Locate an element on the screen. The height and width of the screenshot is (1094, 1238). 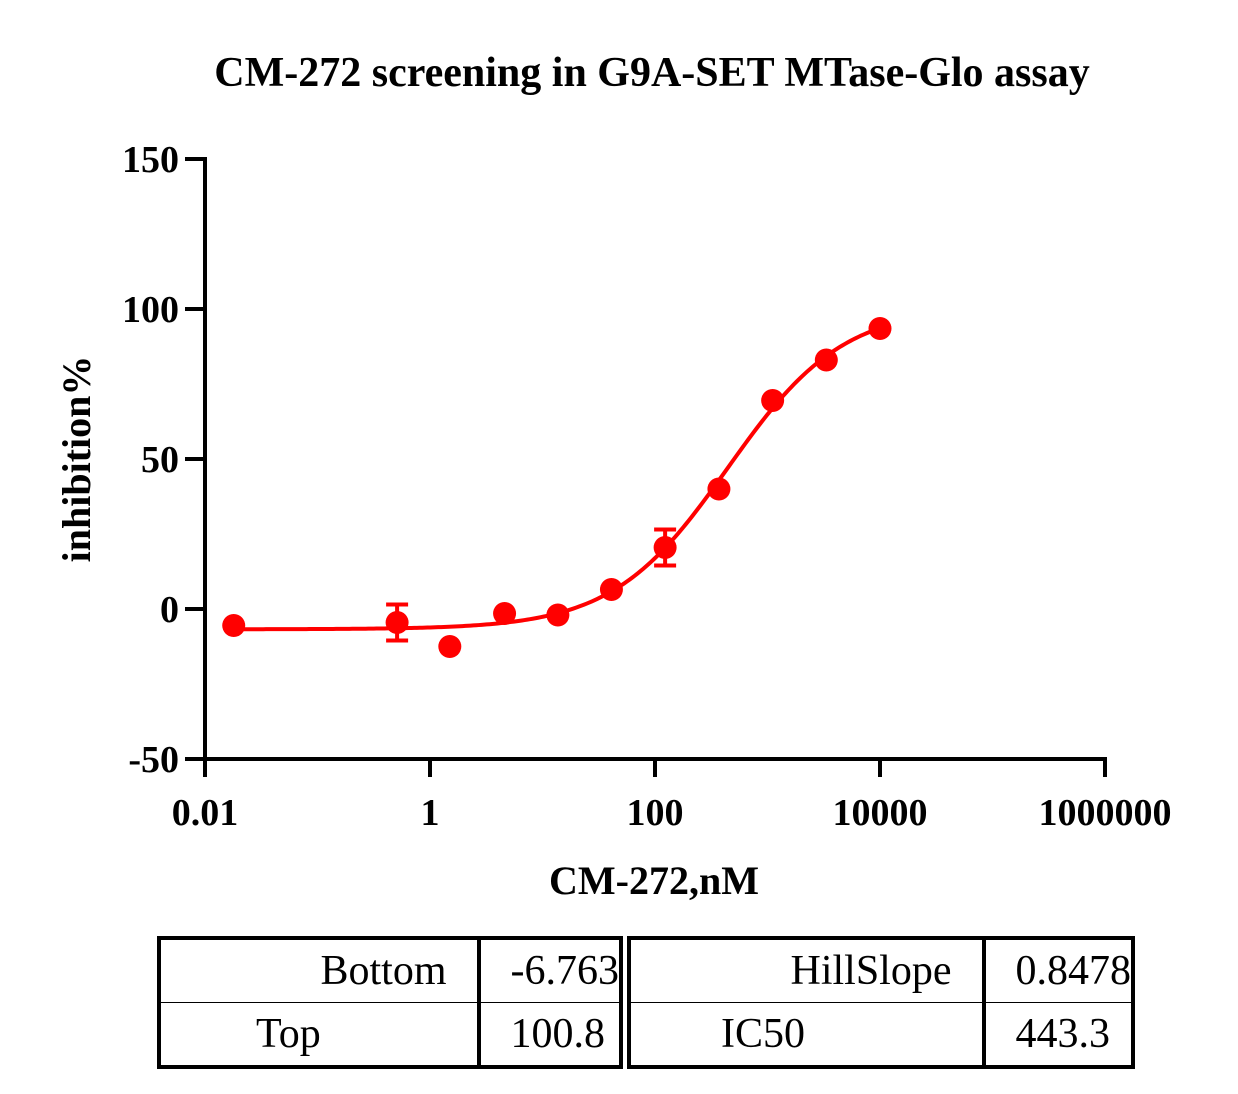
params-table-left: Bottom -6.763 Top 100.8 is located at coordinates (390, 1002).